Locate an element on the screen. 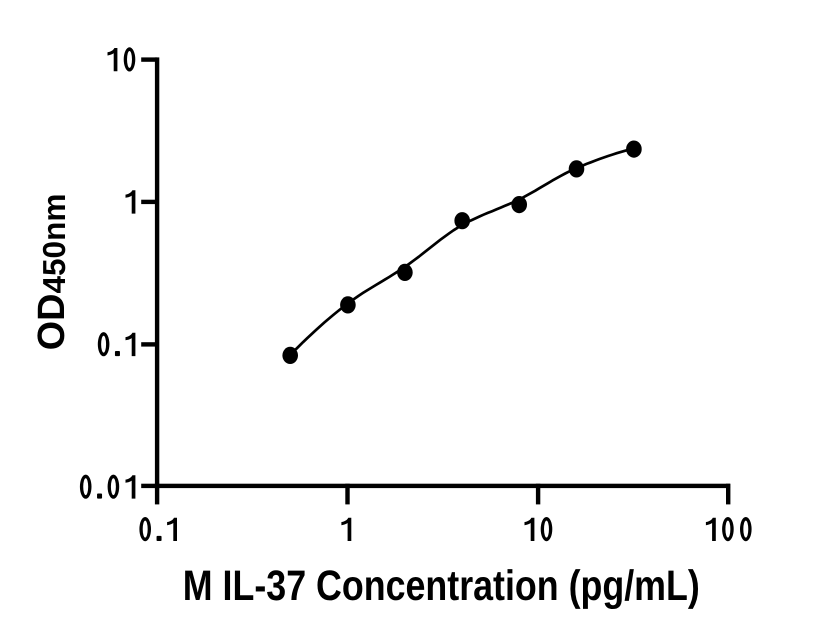  svg-text: OD450nm is located at coordinates (52, 272).